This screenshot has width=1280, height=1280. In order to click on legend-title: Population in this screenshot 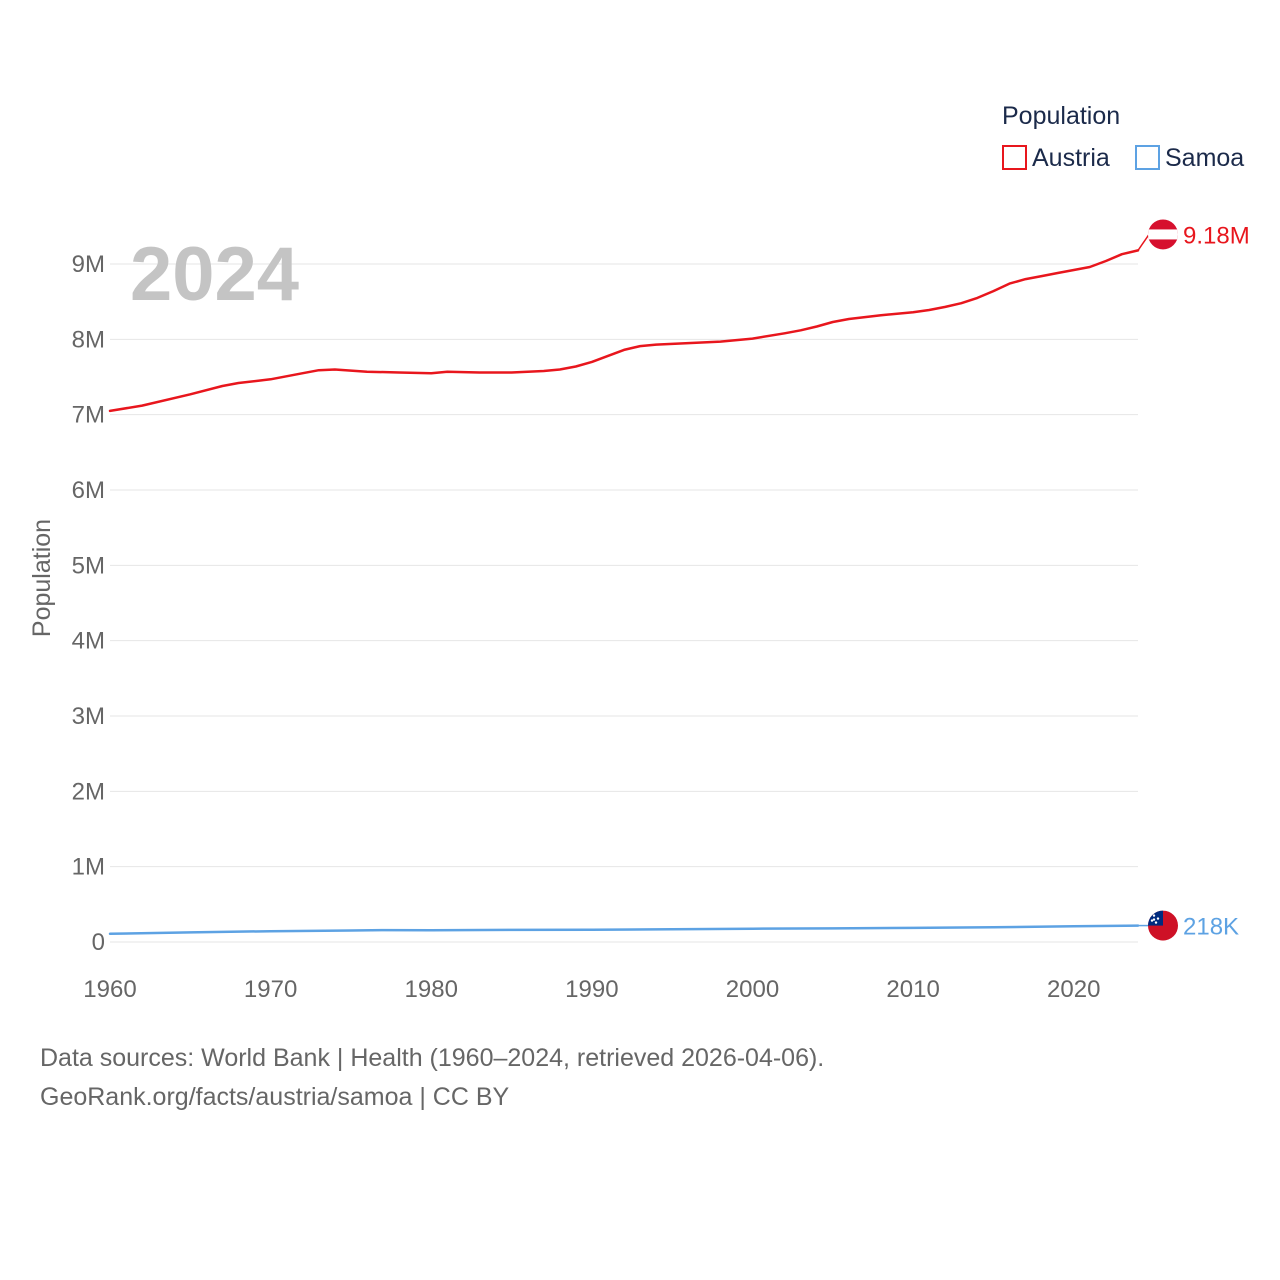, I will do `click(1061, 116)`.